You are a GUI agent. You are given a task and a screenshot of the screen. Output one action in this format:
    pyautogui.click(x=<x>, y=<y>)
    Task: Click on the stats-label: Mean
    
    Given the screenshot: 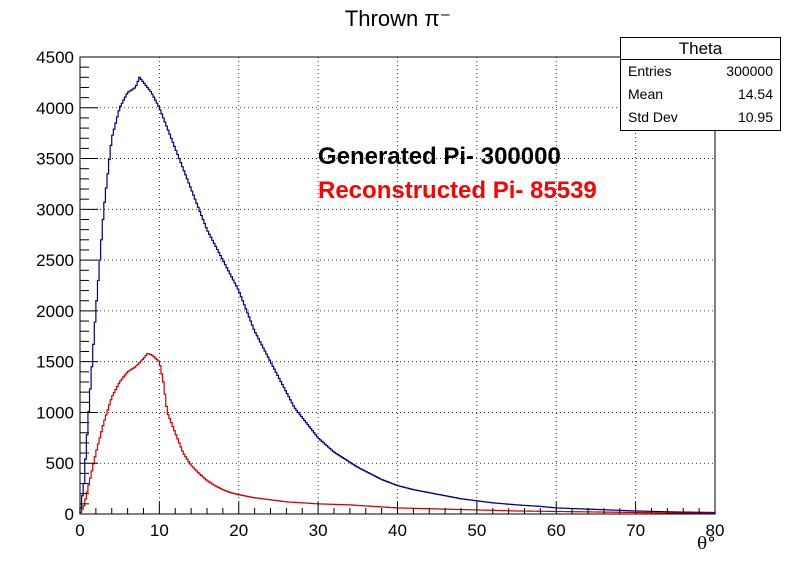 What is the action you would take?
    pyautogui.click(x=646, y=94)
    